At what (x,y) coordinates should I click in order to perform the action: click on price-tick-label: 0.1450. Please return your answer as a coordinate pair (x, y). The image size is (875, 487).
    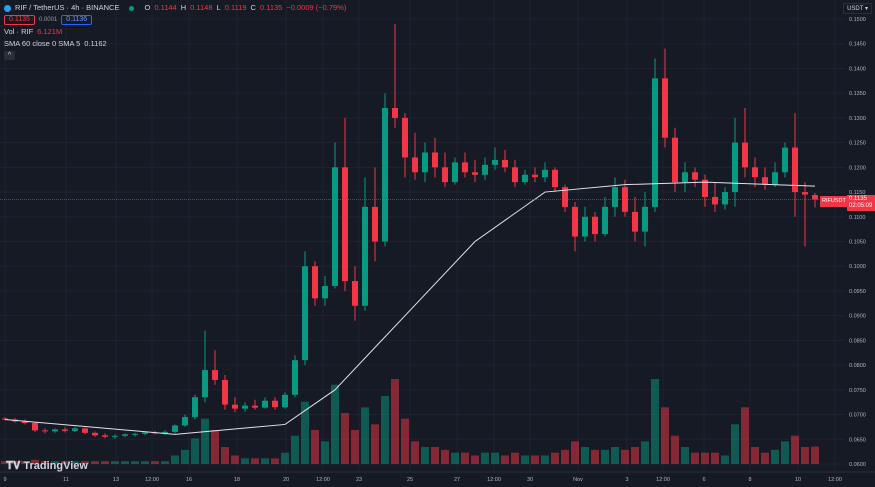
    Looking at the image, I should click on (857, 45).